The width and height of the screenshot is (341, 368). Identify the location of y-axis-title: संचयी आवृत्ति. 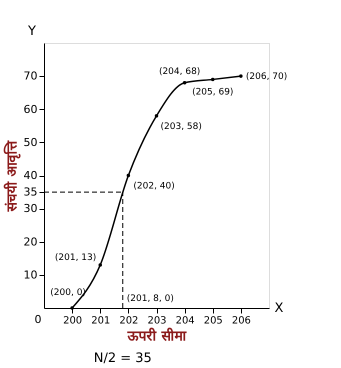
(13, 176).